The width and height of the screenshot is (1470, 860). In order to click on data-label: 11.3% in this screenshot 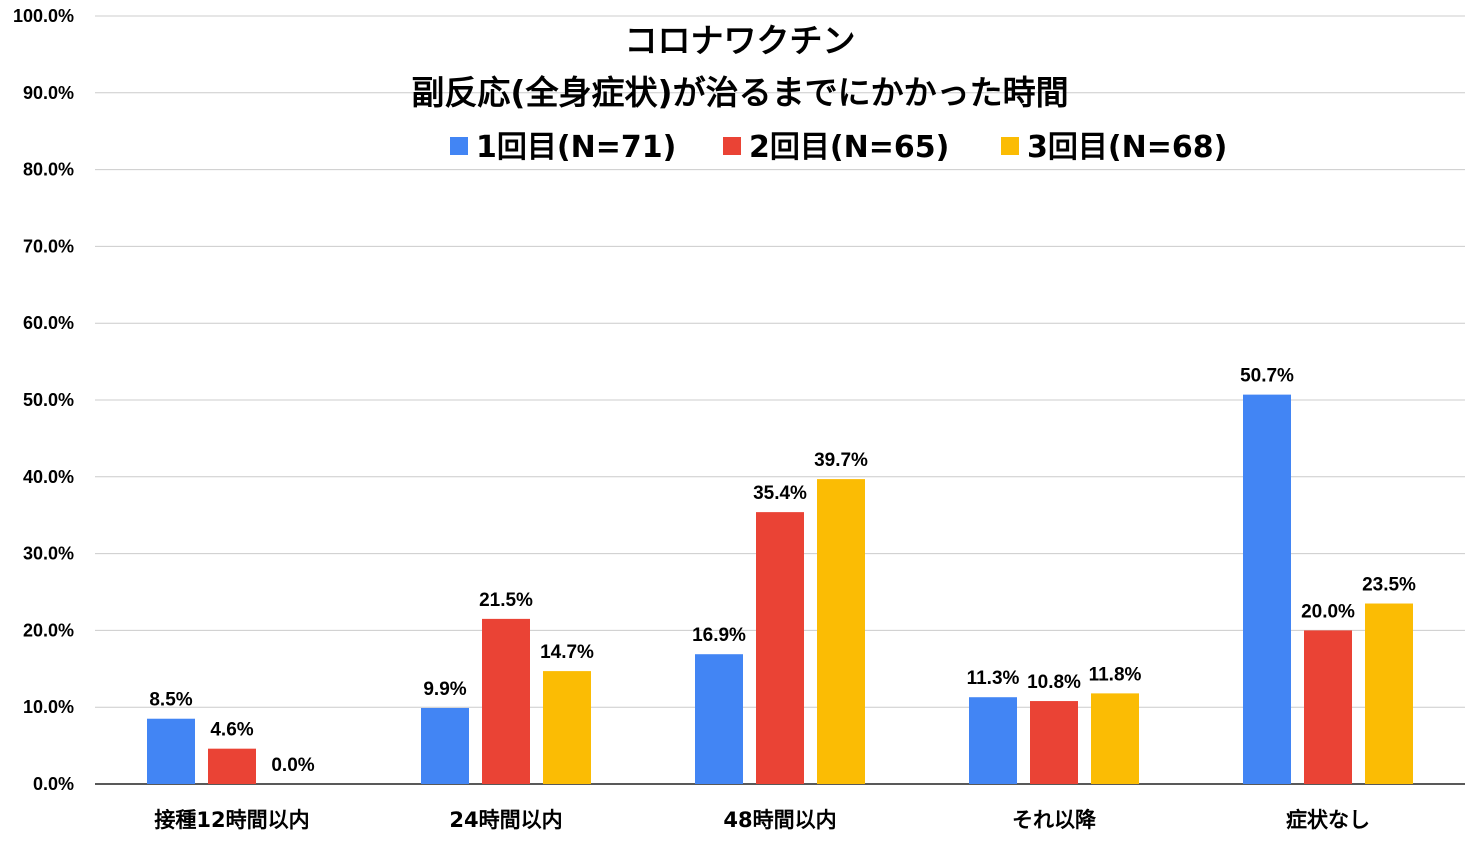, I will do `click(993, 678)`.